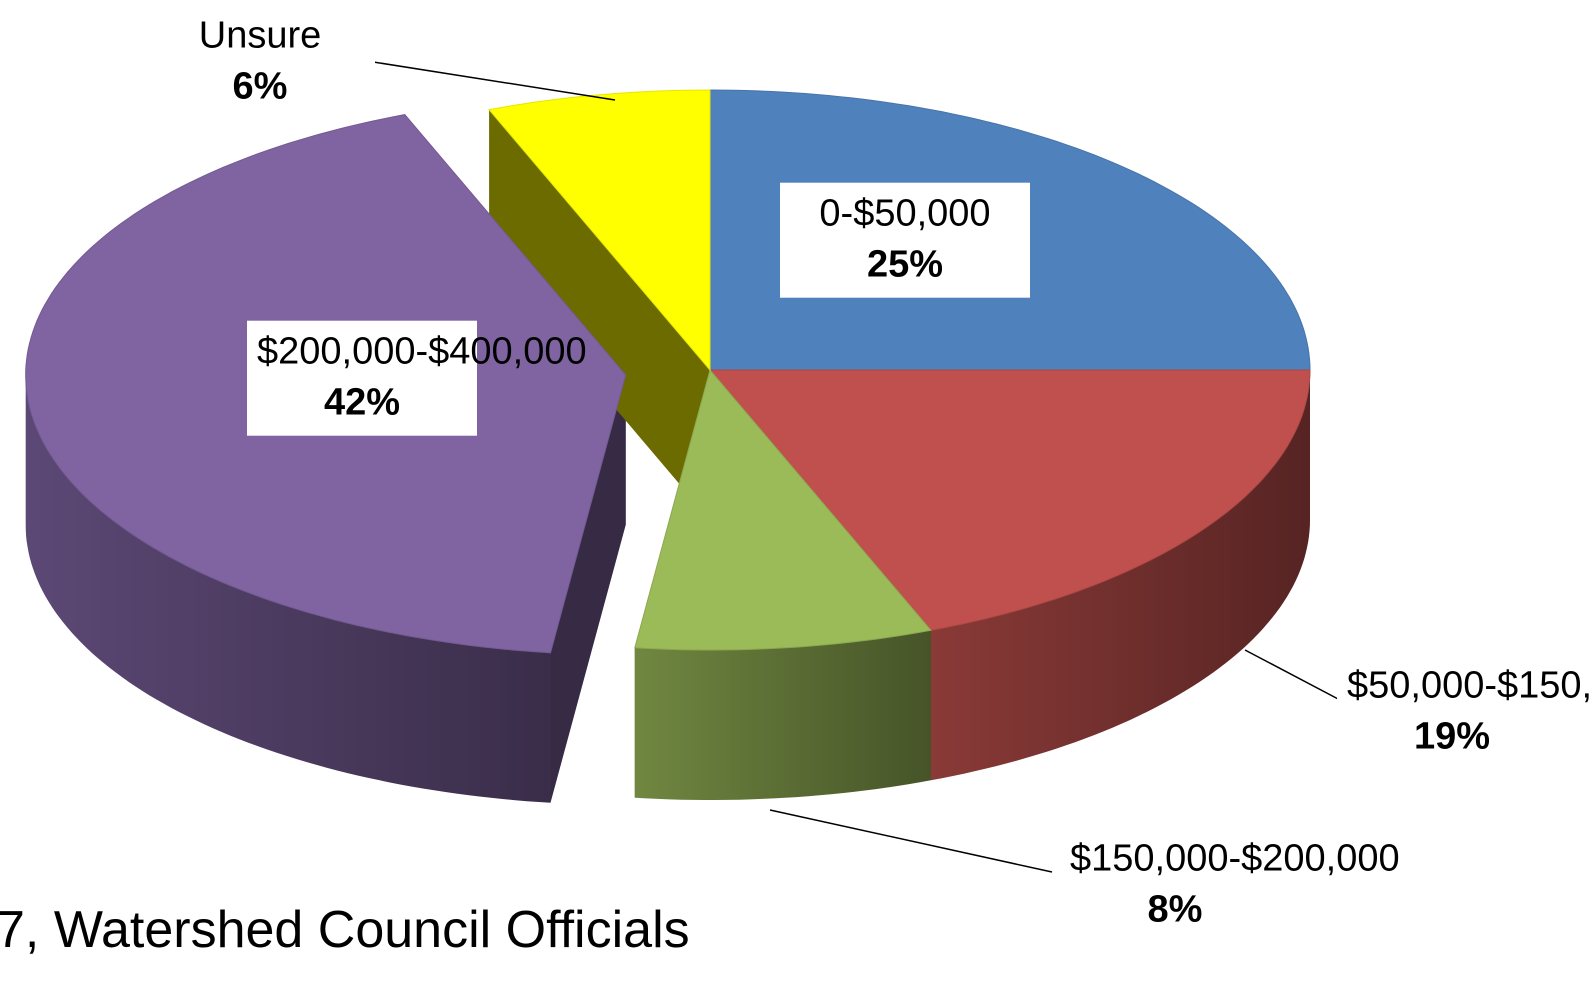 This screenshot has height=993, width=1590. Describe the element at coordinates (1452, 737) in the screenshot. I see `value-label: 19%` at that location.